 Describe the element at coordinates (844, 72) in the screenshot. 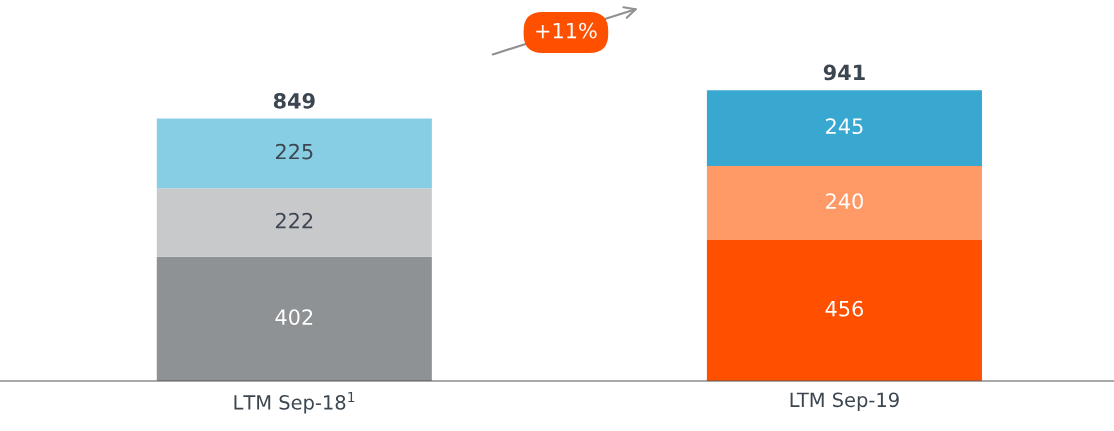

I see `total-label: 941` at that location.